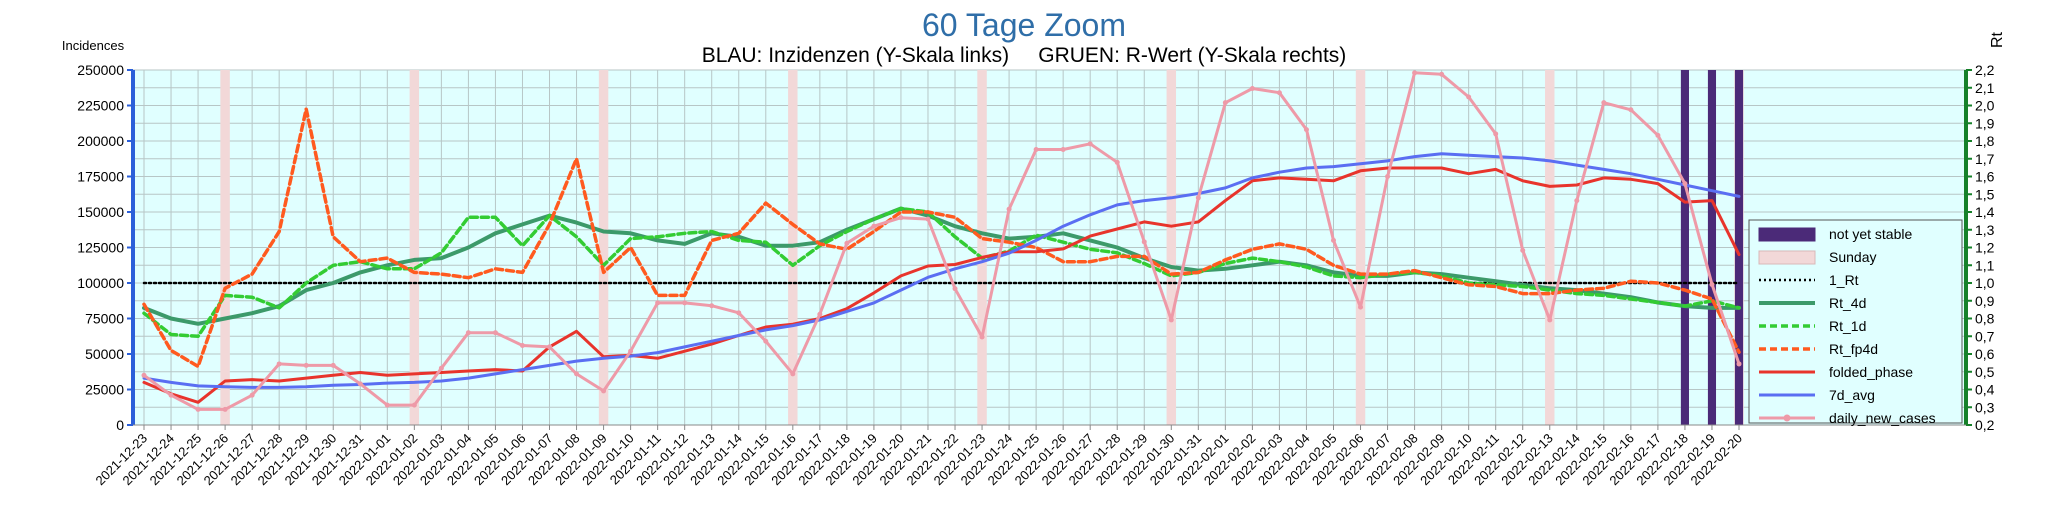 This screenshot has width=2048, height=527. Describe the element at coordinates (1809, 280) in the screenshot. I see `legend-item: 1_Rt` at that location.